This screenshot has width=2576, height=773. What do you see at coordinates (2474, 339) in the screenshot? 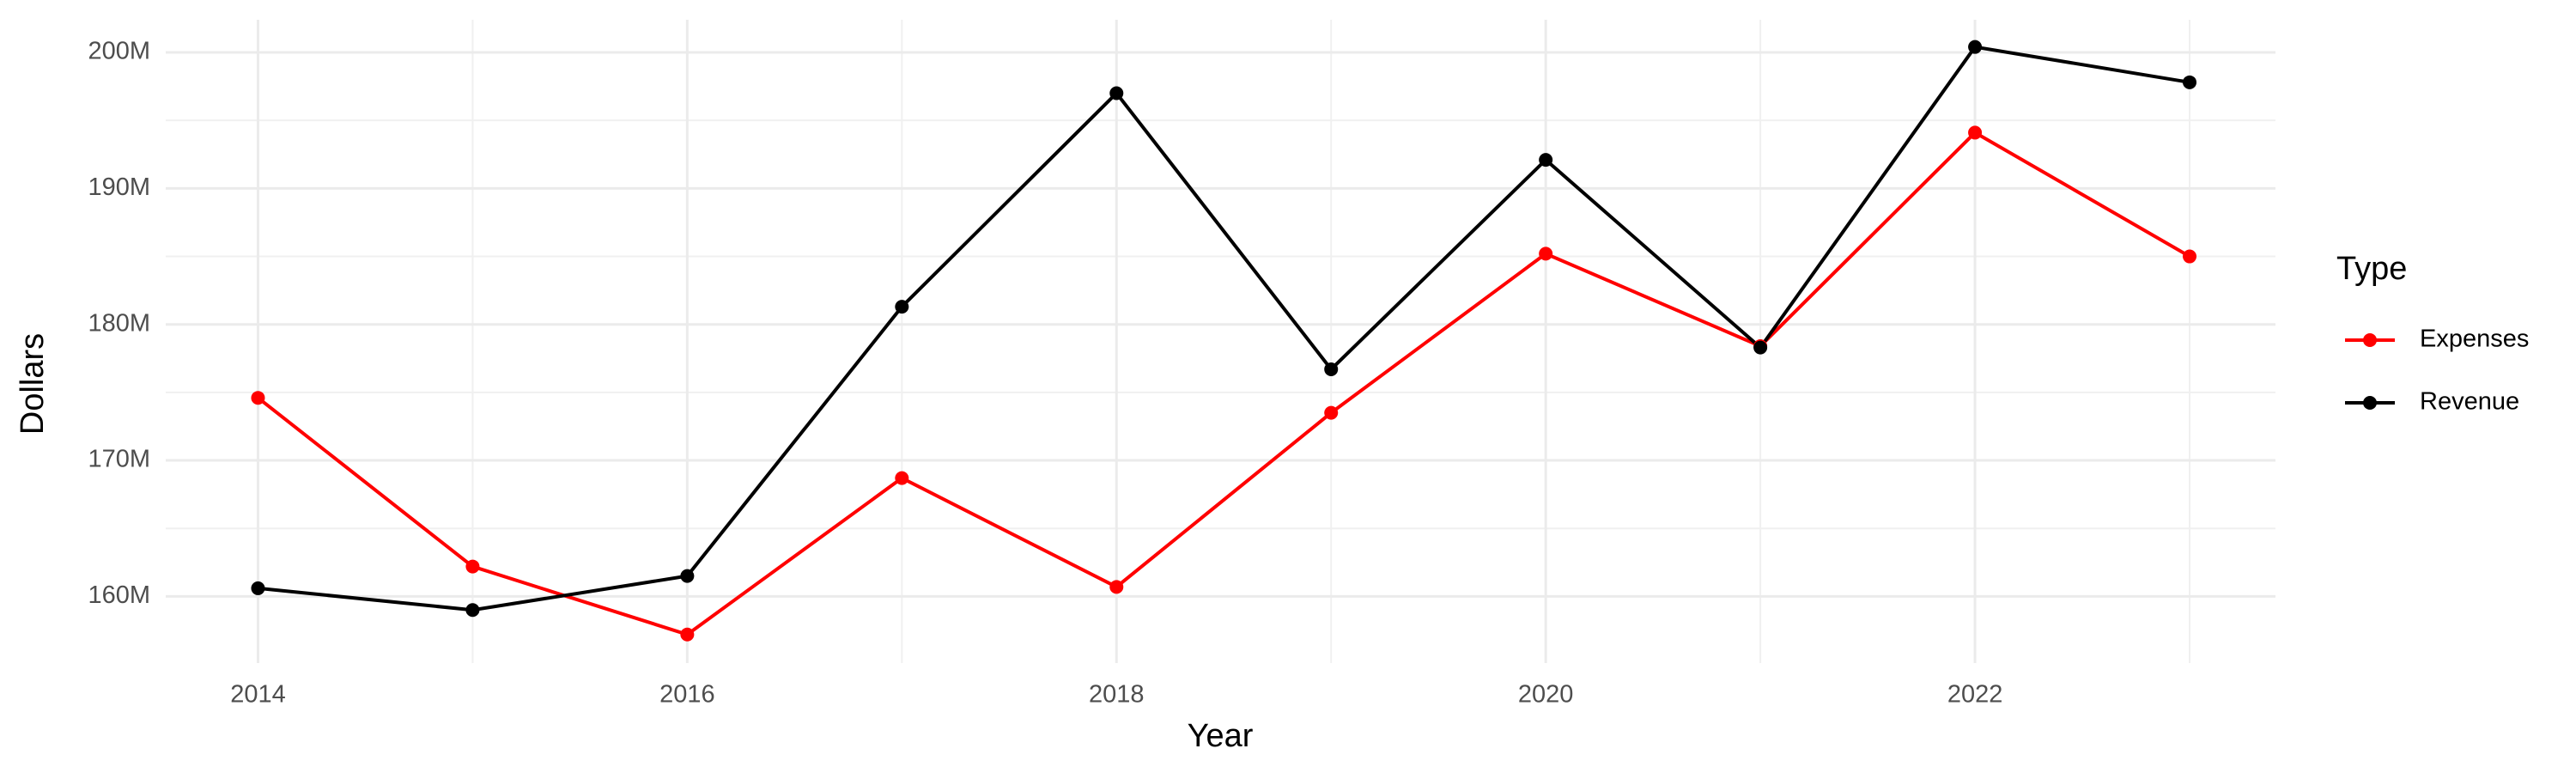
I see `legend-label: Expenses` at bounding box center [2474, 339].